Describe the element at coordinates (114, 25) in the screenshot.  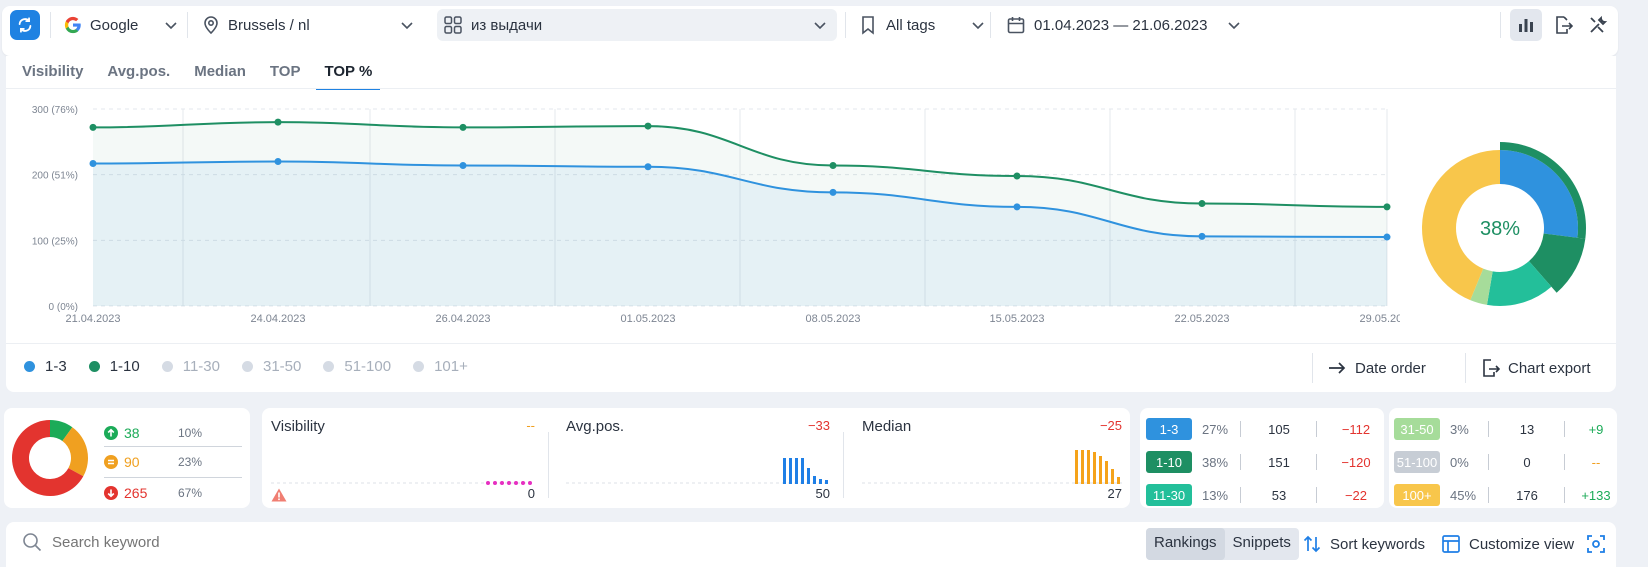
I see `search-engine-label: Google` at that location.